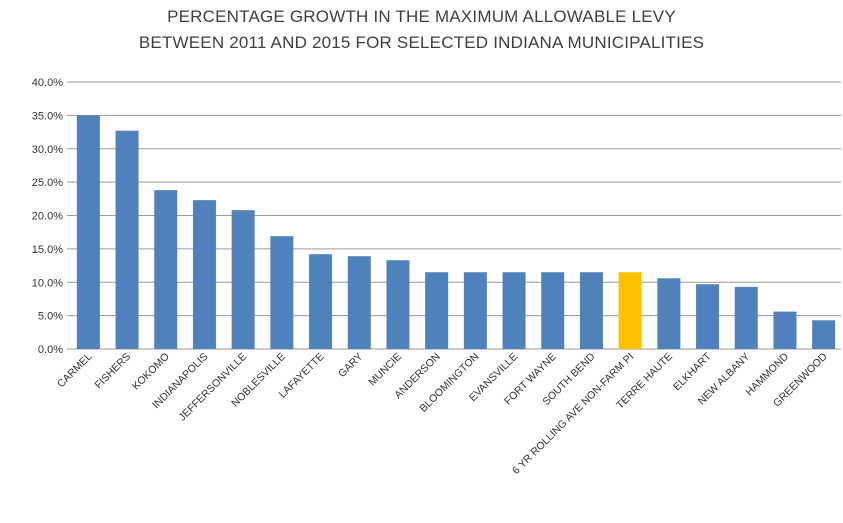  What do you see at coordinates (385, 370) in the screenshot?
I see `x-category-label: MUNCIE` at bounding box center [385, 370].